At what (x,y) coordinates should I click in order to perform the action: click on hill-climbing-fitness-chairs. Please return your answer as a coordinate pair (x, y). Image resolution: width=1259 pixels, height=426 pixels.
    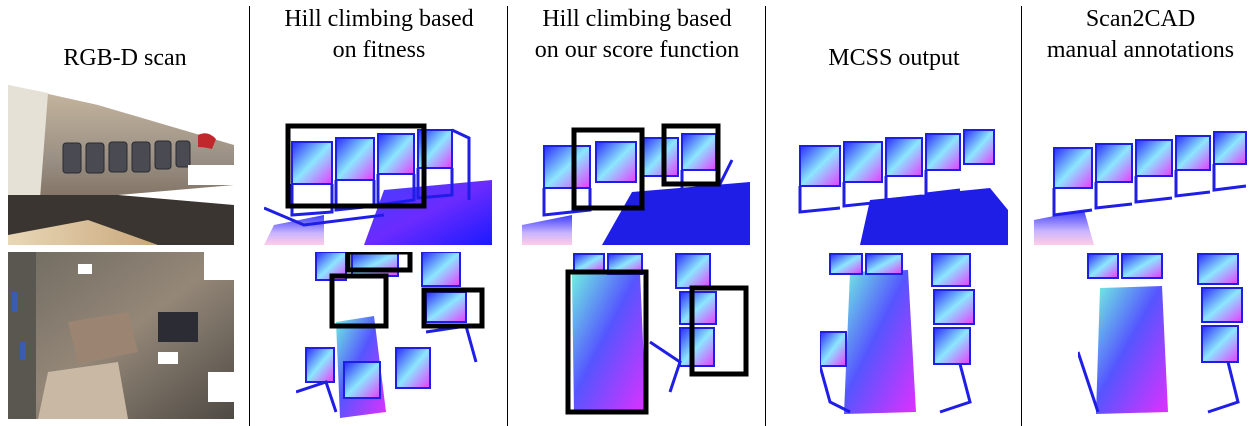
    Looking at the image, I should click on (378, 182).